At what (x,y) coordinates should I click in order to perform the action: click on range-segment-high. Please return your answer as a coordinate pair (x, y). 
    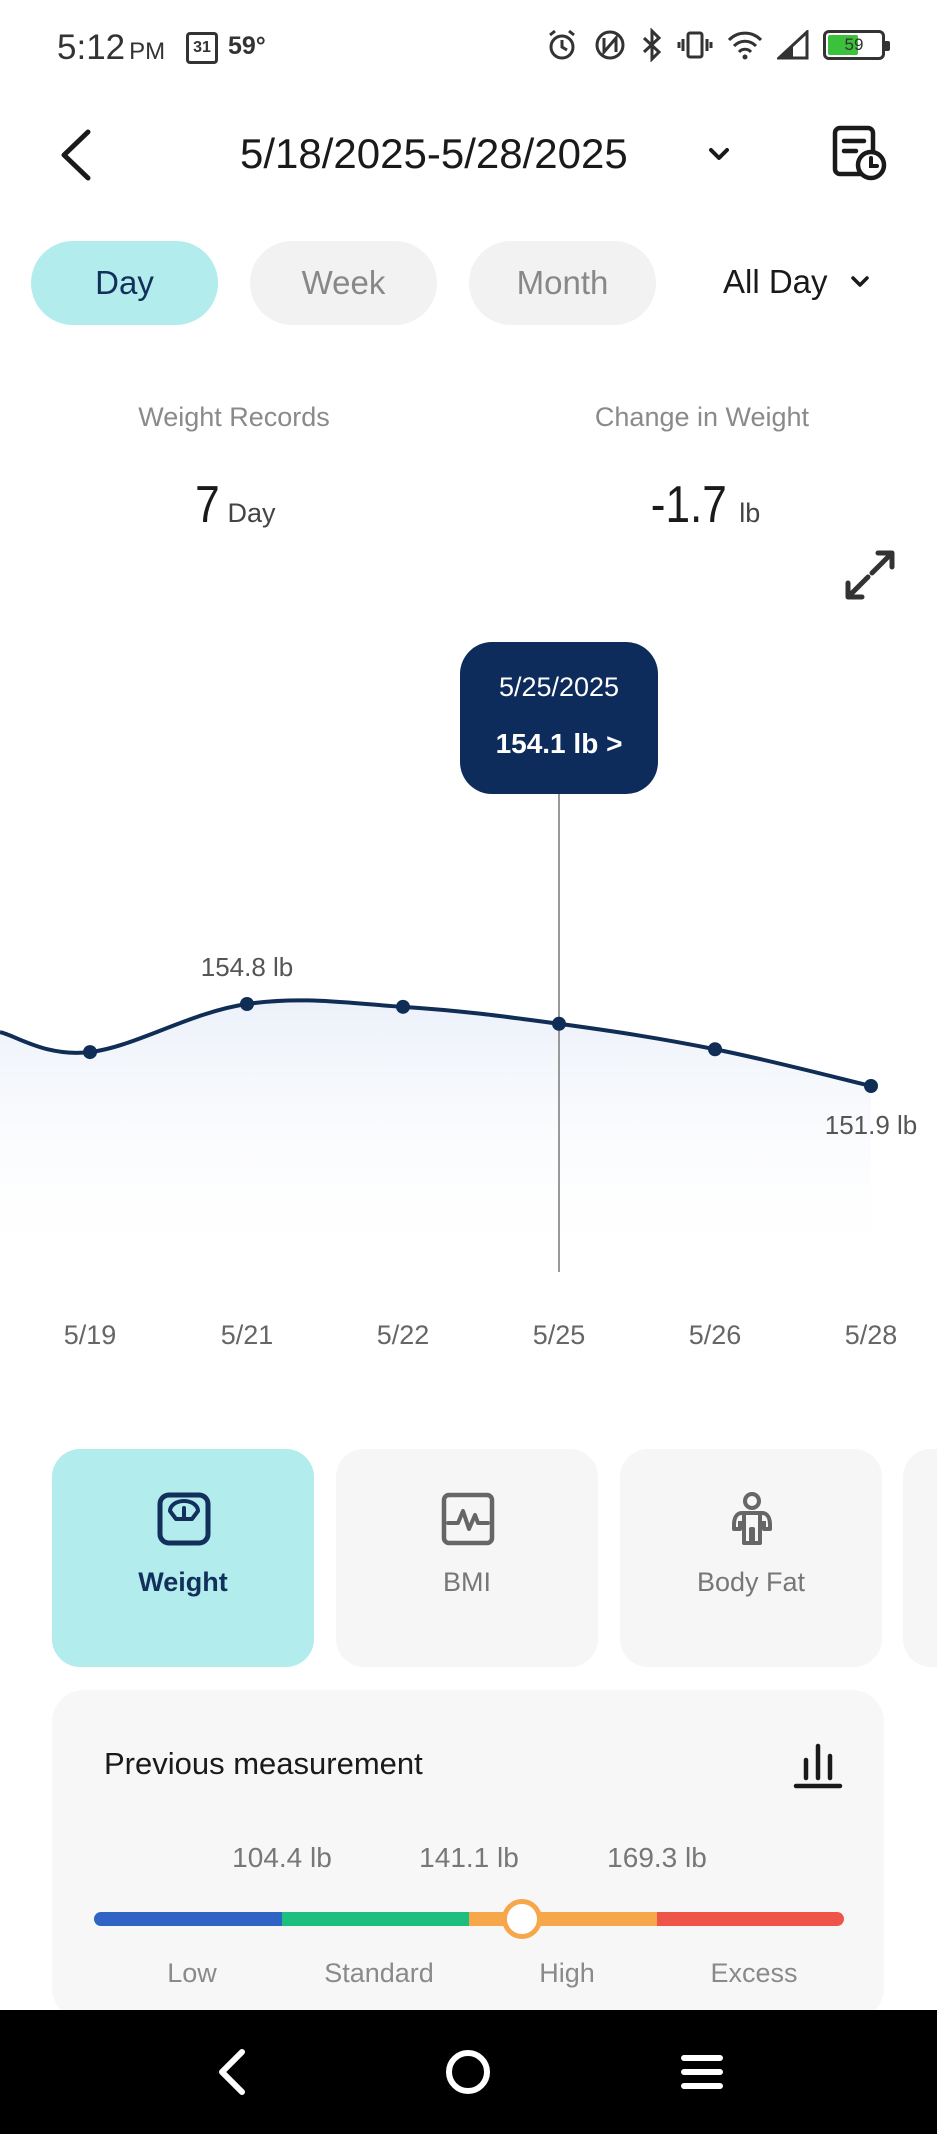
    Looking at the image, I should click on (563, 1919).